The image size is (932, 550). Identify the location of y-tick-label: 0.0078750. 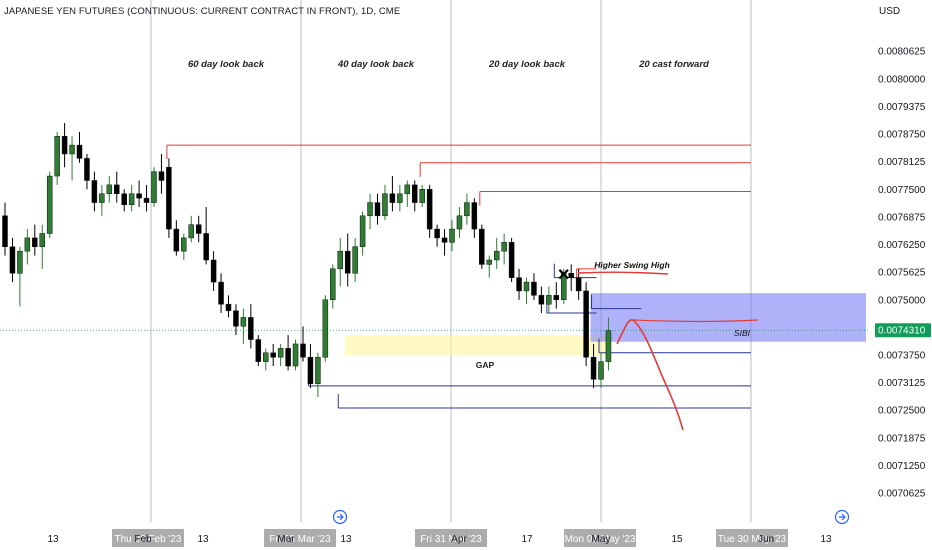
(902, 135).